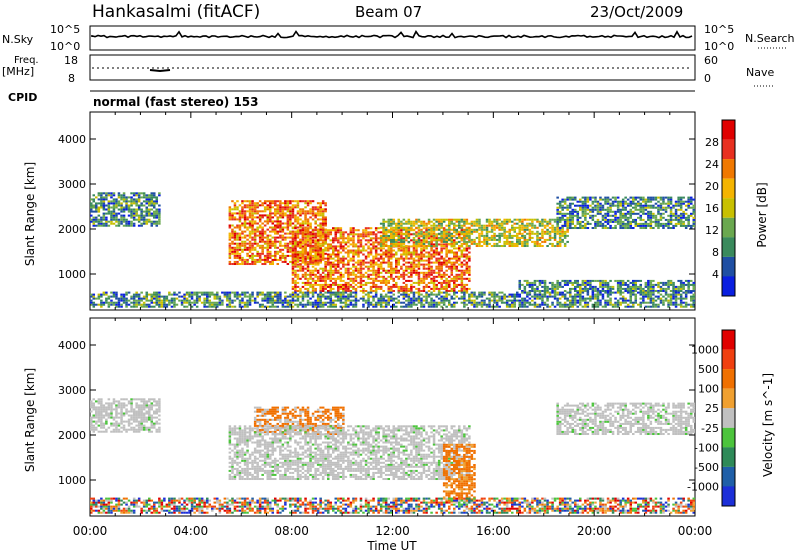  Describe the element at coordinates (770, 38) in the screenshot. I see `sky-right-label: N.Search` at that location.